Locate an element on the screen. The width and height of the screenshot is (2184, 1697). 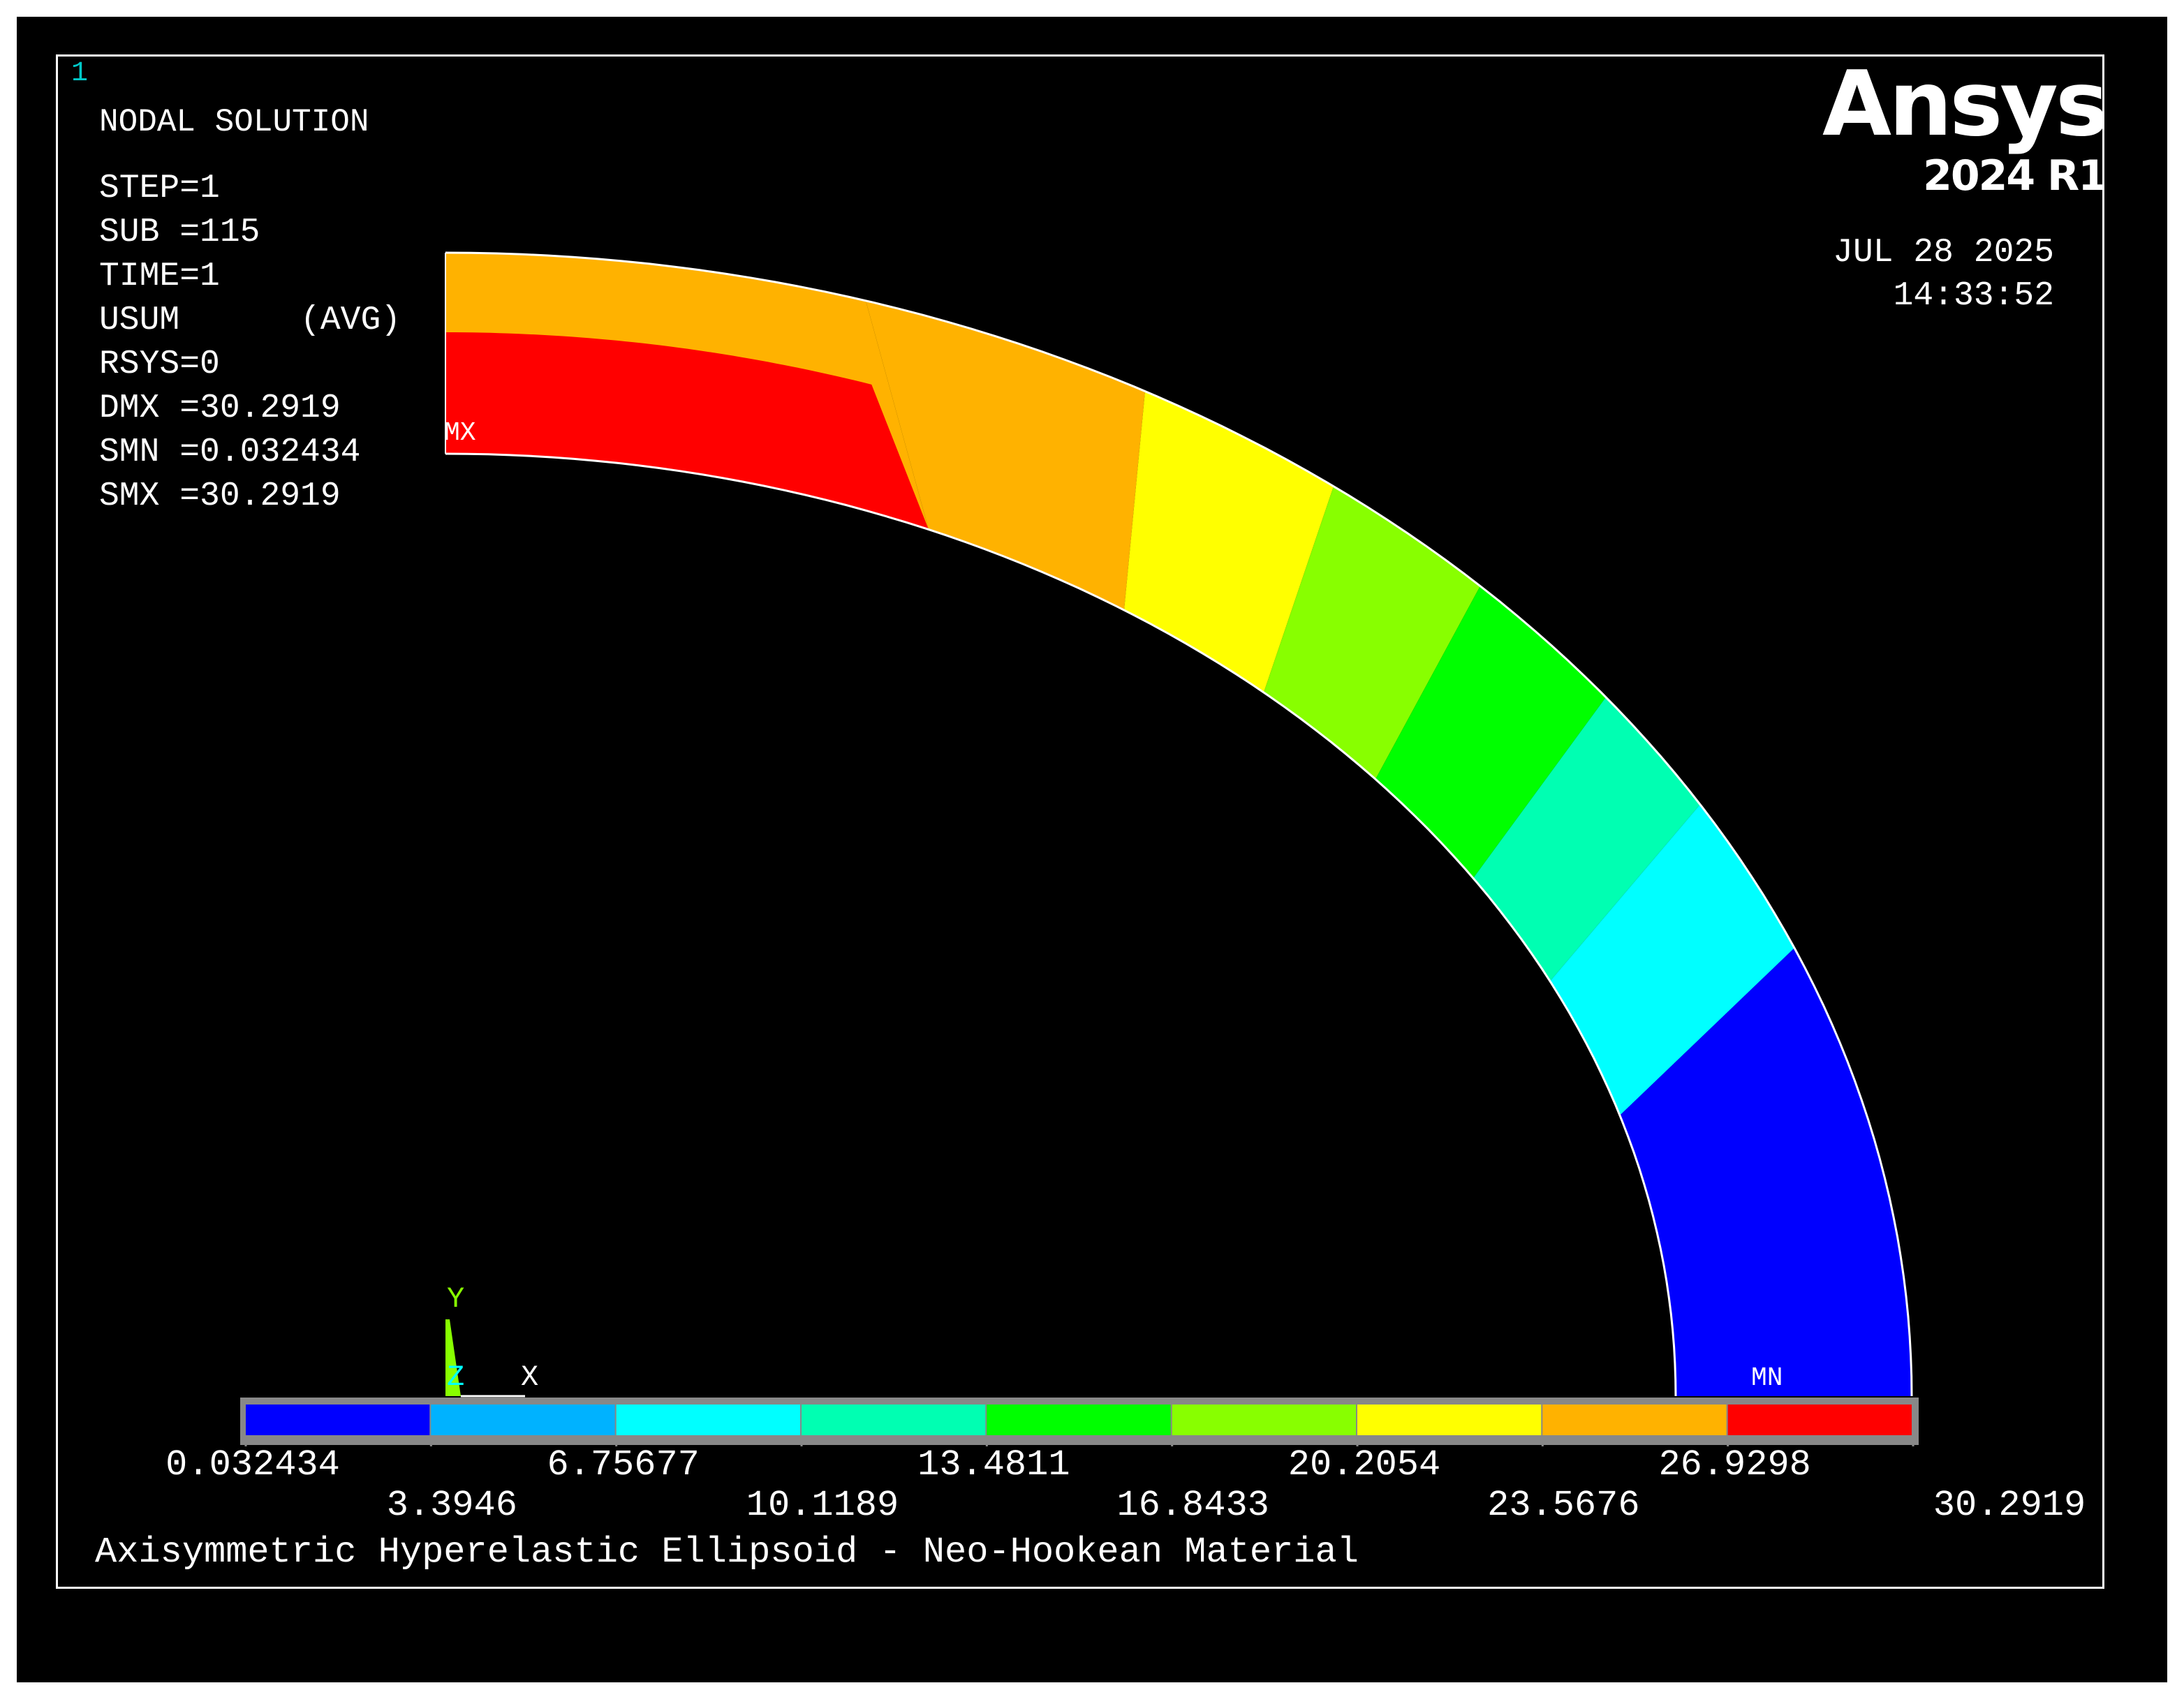
logo-name: Ansys is located at coordinates (1966, 104).